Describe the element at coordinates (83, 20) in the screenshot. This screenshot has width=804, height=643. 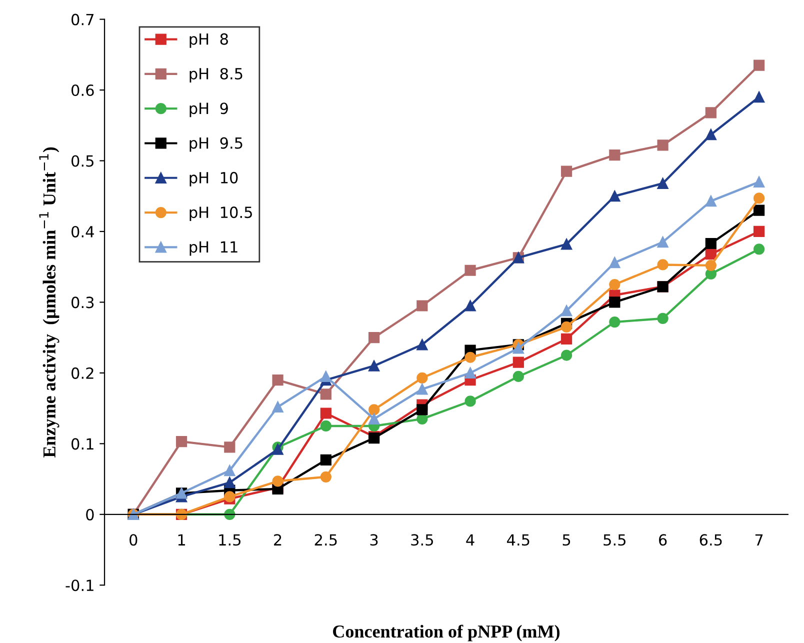
I see `y-tick-label: 0.7` at that location.